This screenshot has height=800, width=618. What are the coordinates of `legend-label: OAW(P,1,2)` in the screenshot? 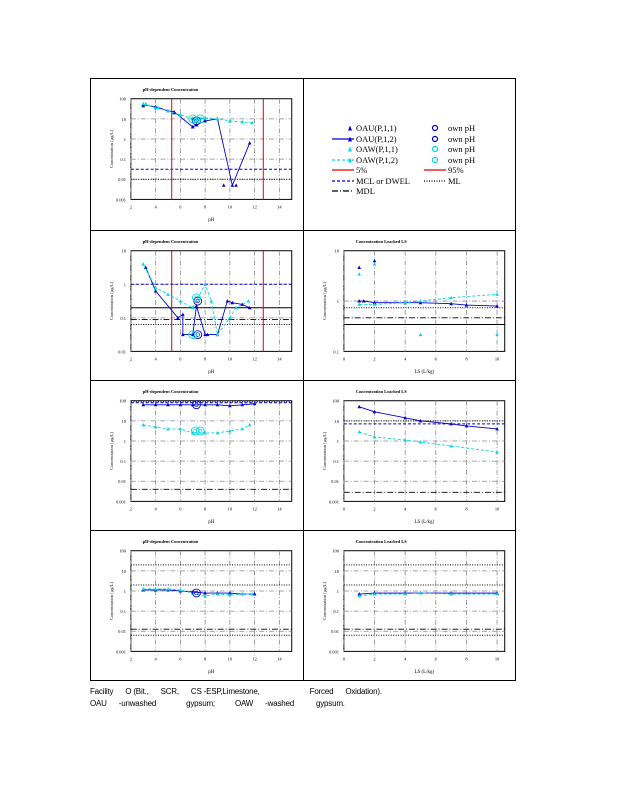 It's located at (377, 159).